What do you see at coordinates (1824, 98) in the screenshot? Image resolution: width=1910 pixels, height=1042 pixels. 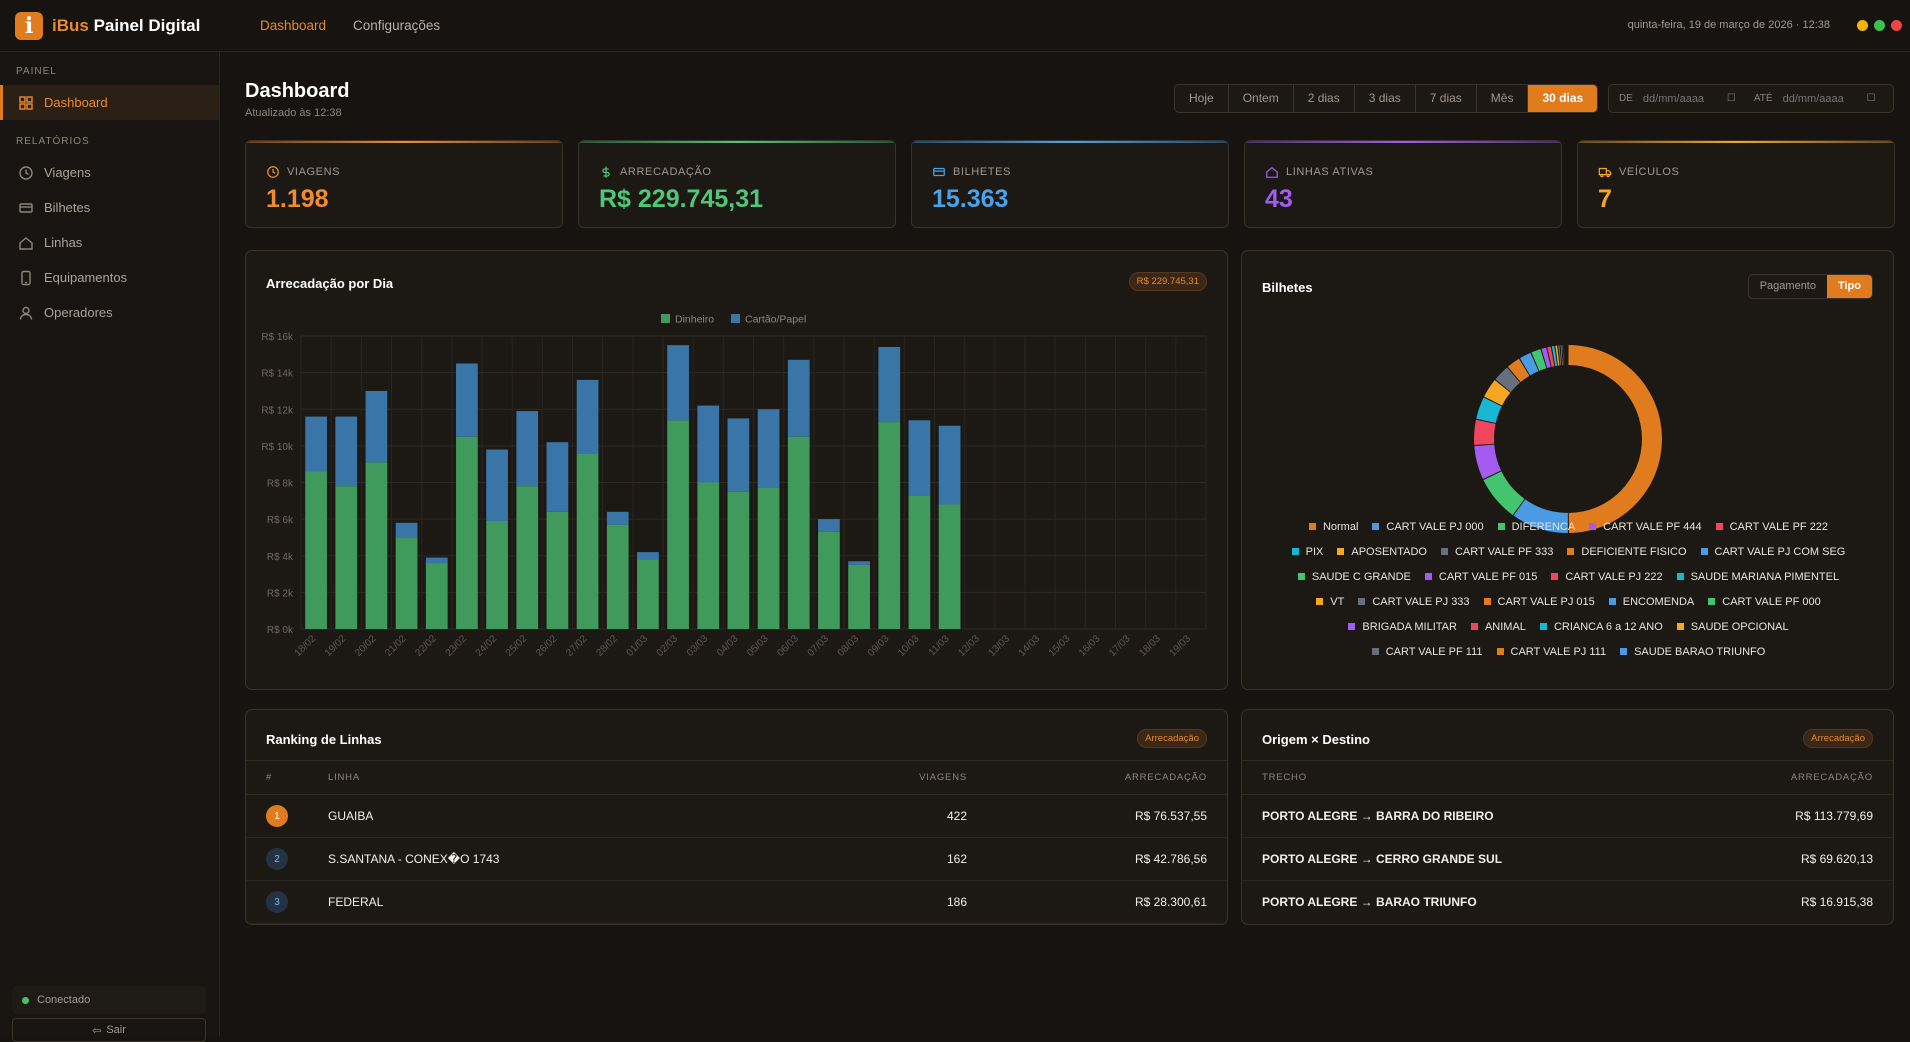 I see `date-to-input` at bounding box center [1824, 98].